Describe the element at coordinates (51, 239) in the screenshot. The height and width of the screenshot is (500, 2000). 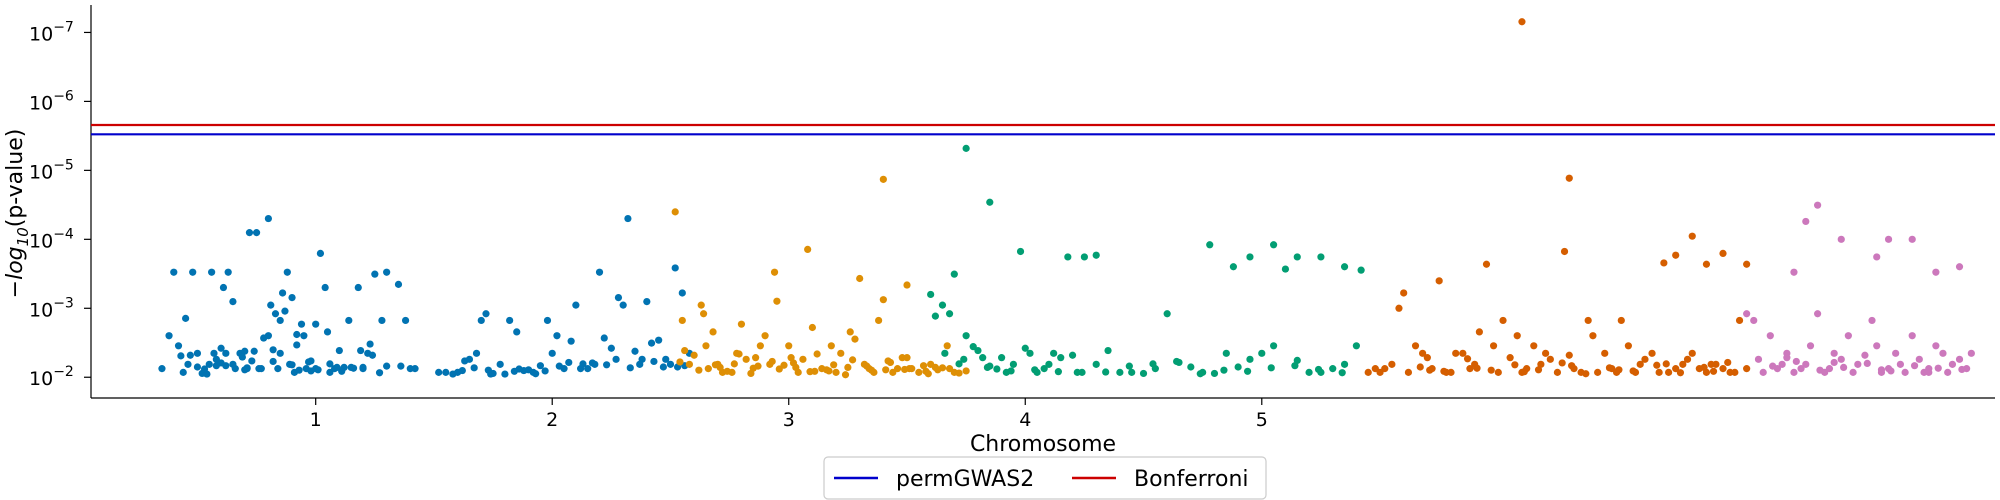
I see `y-tick-label: 10⁻⁴` at that location.